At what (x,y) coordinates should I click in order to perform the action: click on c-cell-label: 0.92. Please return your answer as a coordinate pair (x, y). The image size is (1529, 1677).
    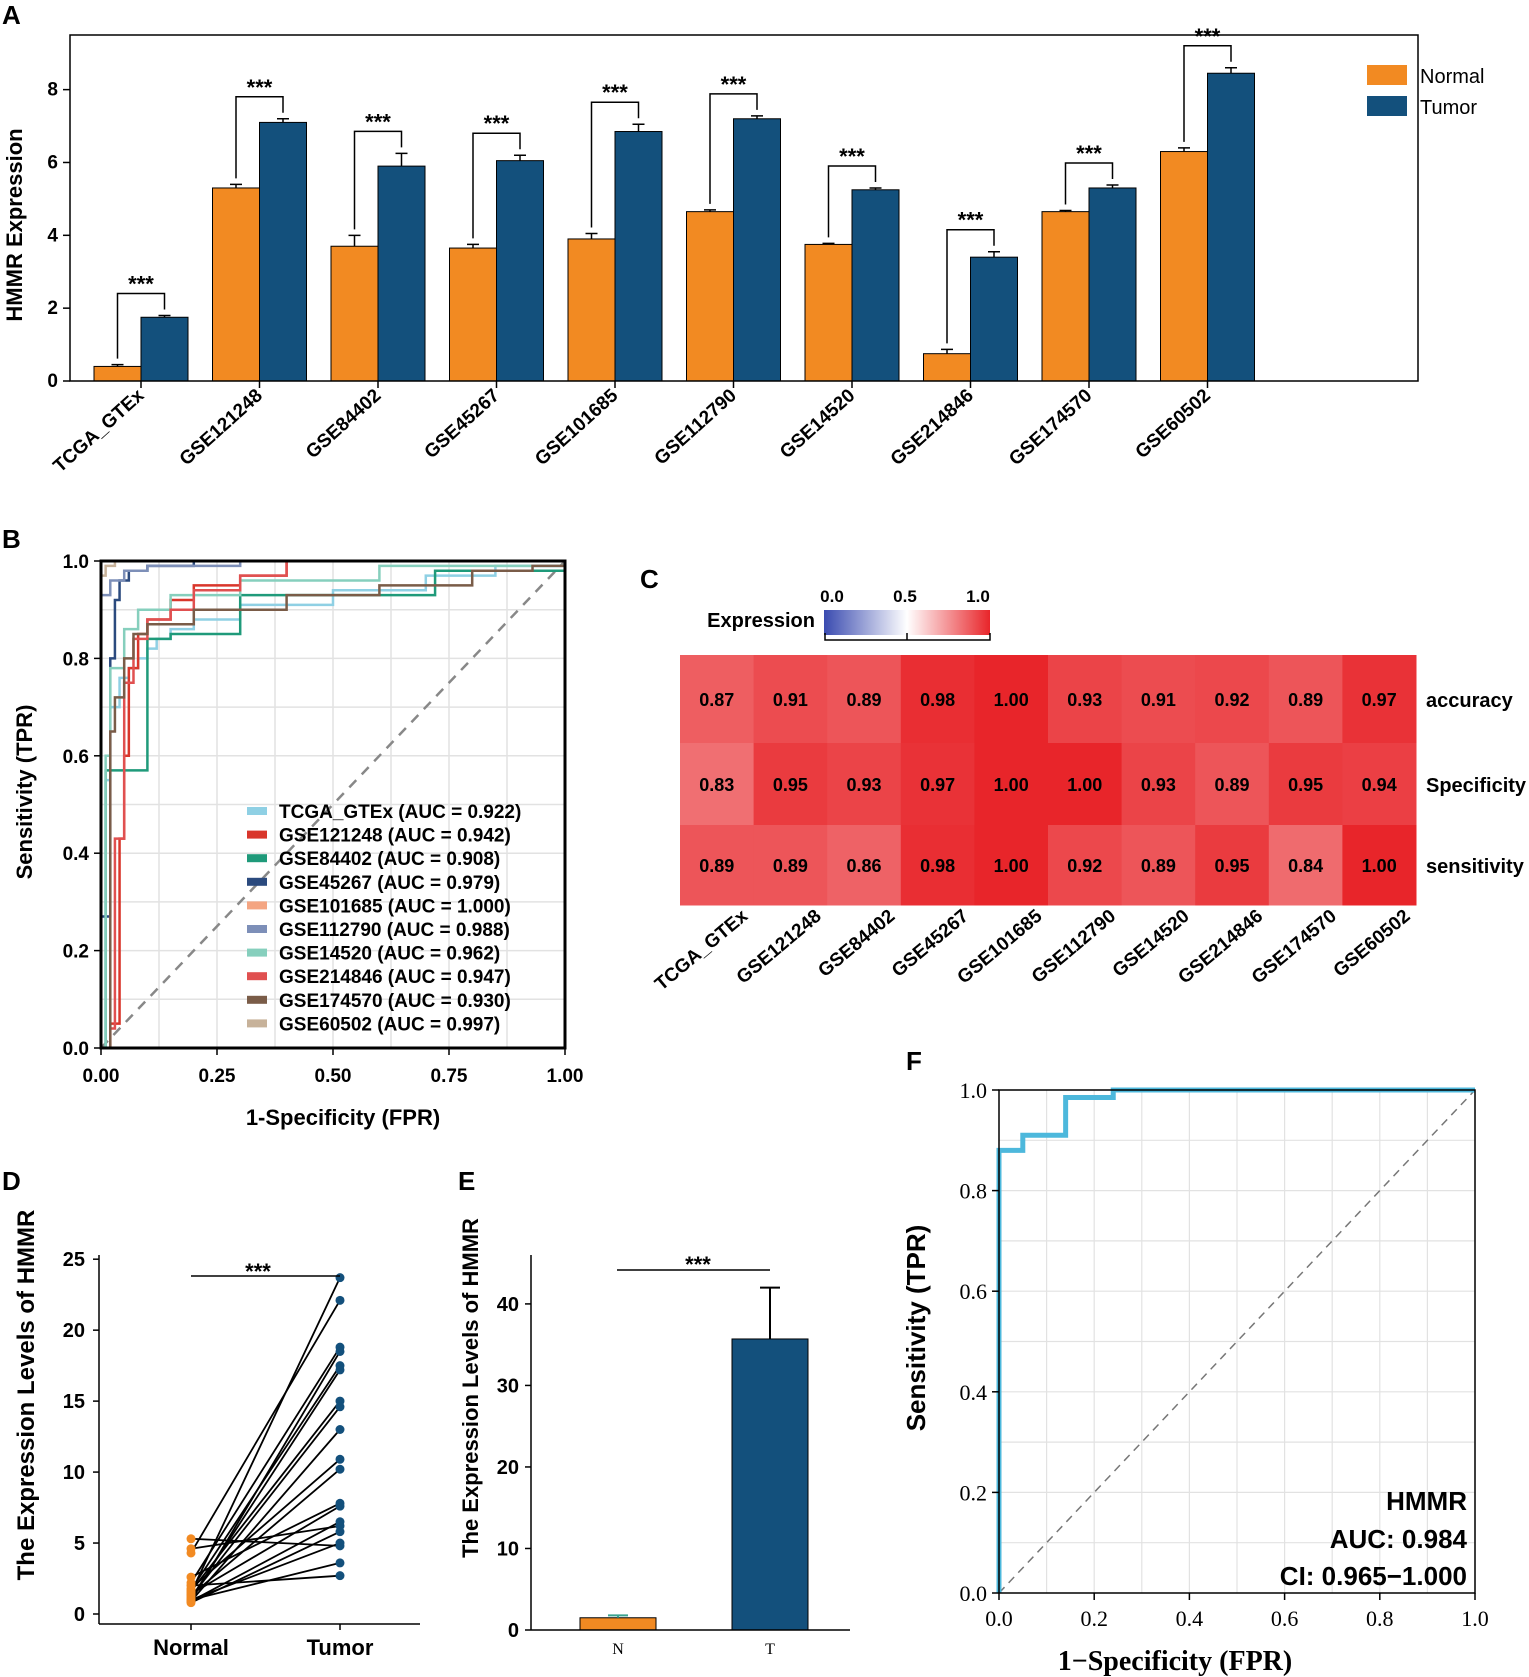
    Looking at the image, I should click on (1231, 700).